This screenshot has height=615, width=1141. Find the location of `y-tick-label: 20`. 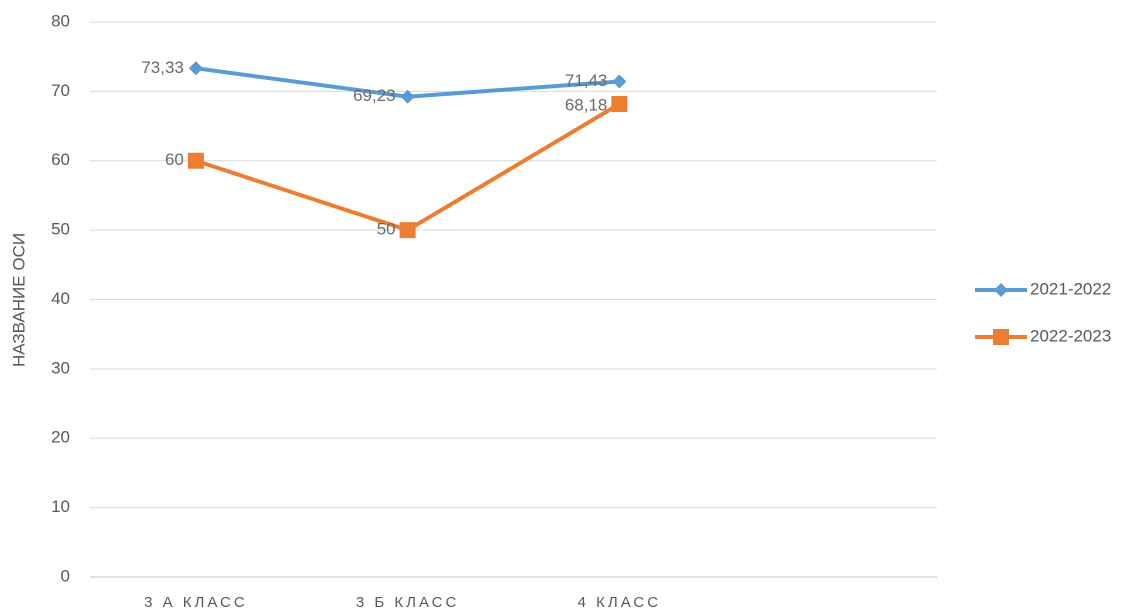

y-tick-label: 20 is located at coordinates (60, 437).